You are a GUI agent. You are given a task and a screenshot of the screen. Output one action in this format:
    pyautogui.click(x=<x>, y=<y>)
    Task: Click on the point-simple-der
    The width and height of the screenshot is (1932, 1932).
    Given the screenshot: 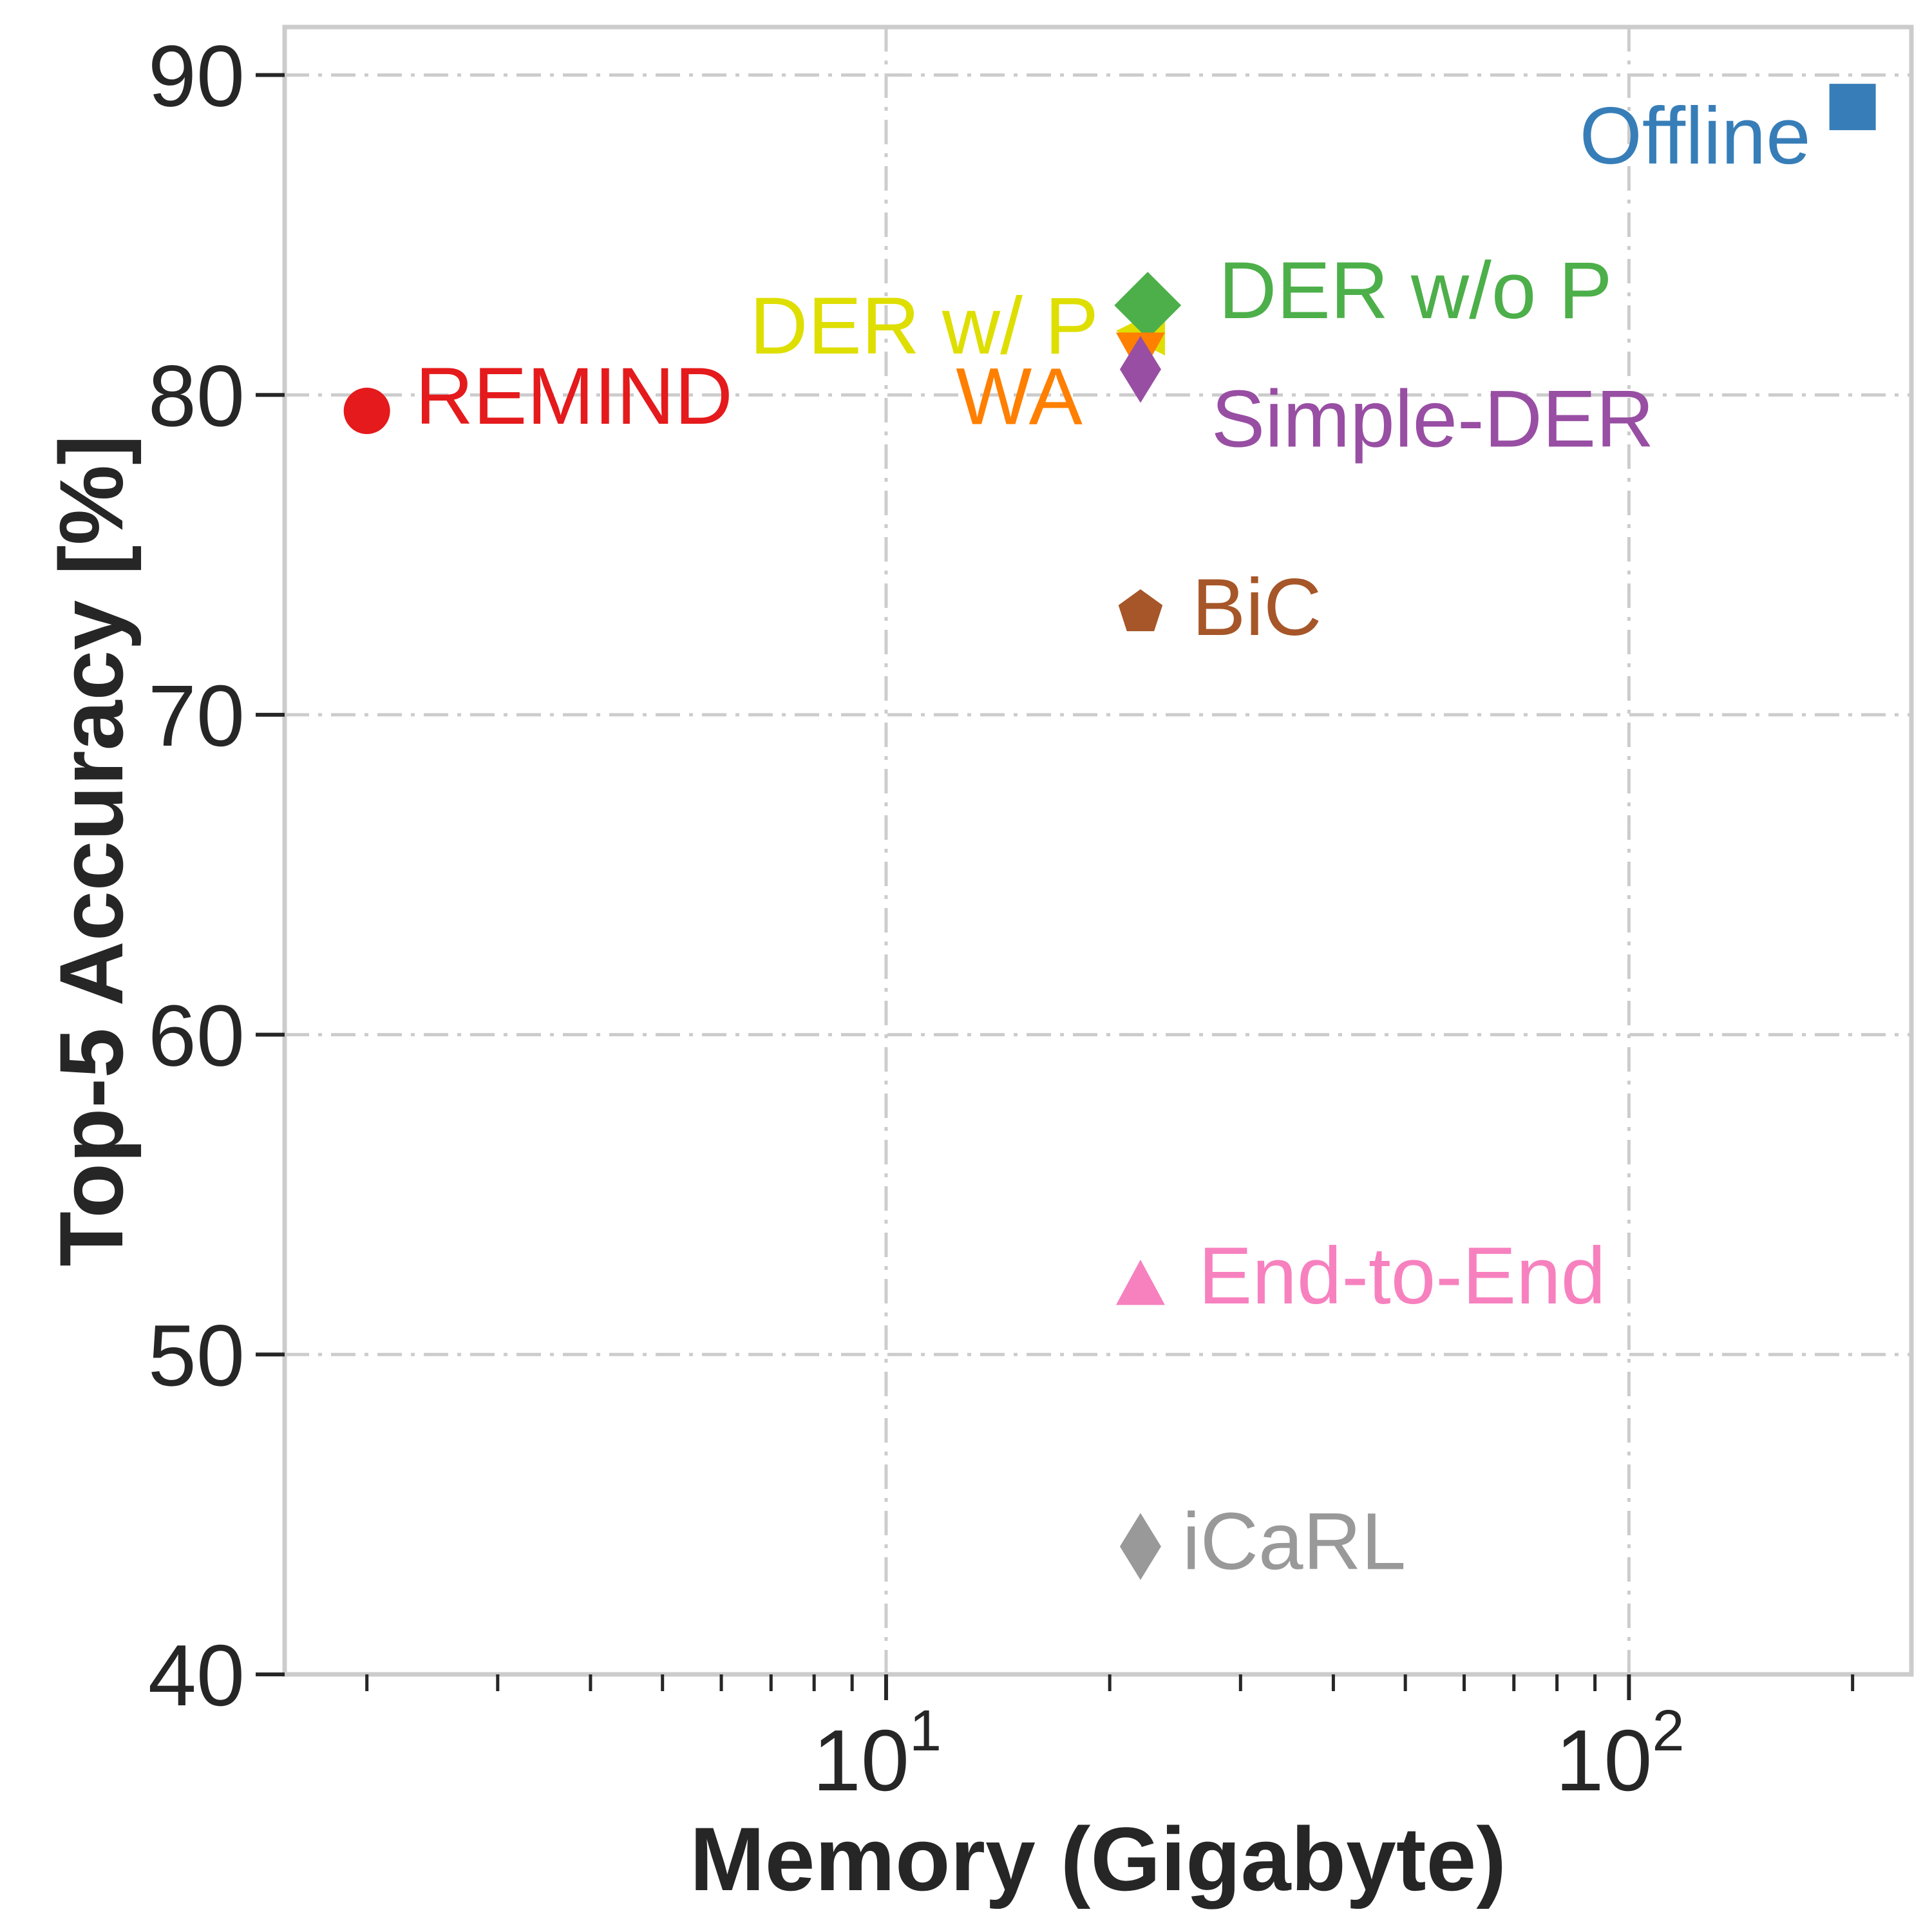 What is the action you would take?
    pyautogui.click(x=1140, y=369)
    